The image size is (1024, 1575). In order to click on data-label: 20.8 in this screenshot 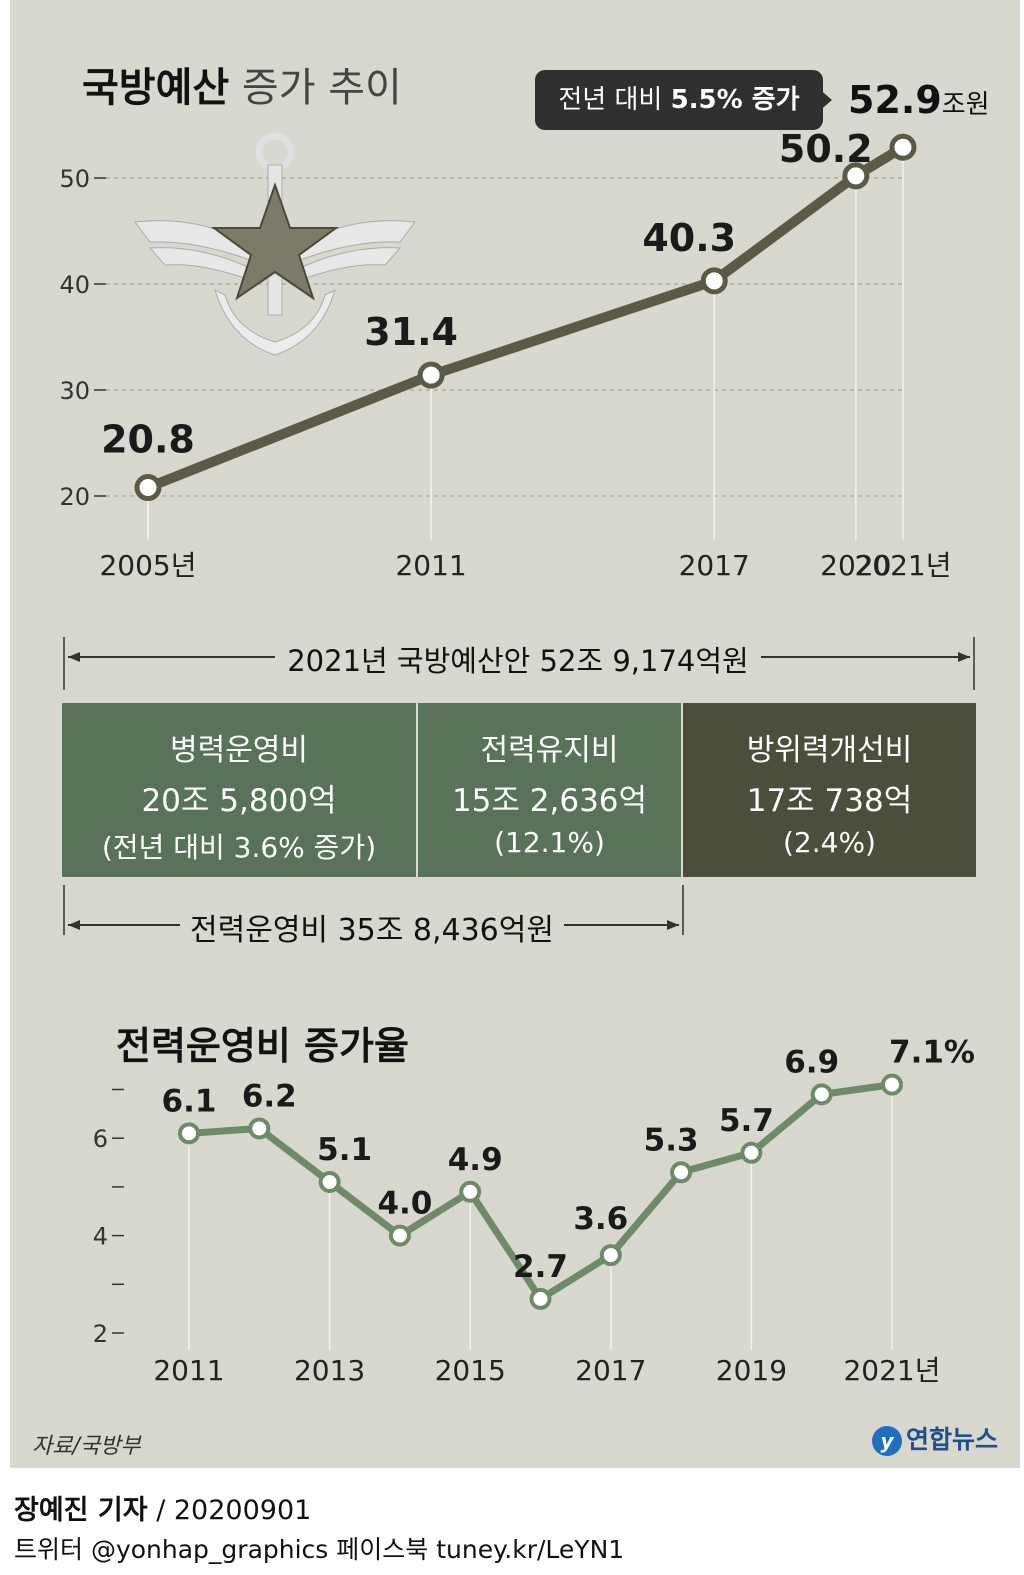, I will do `click(148, 440)`.